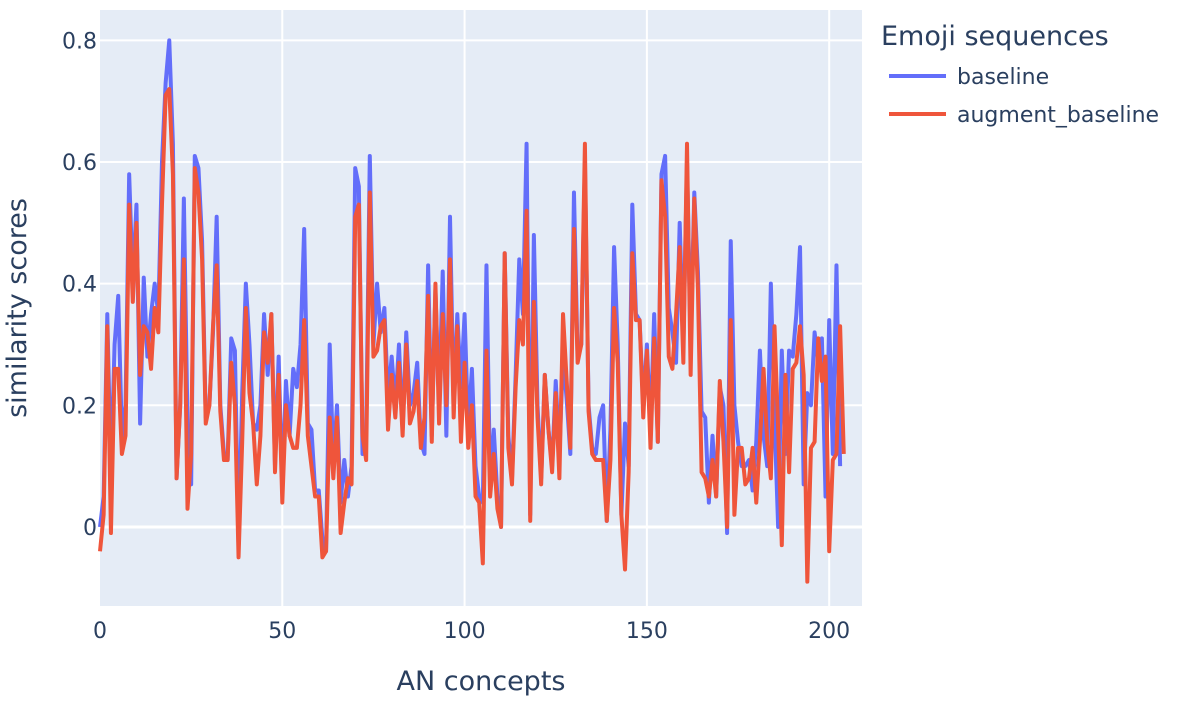 The image size is (1200, 704). What do you see at coordinates (79, 41) in the screenshot?
I see `y-tick-label: 0.8` at bounding box center [79, 41].